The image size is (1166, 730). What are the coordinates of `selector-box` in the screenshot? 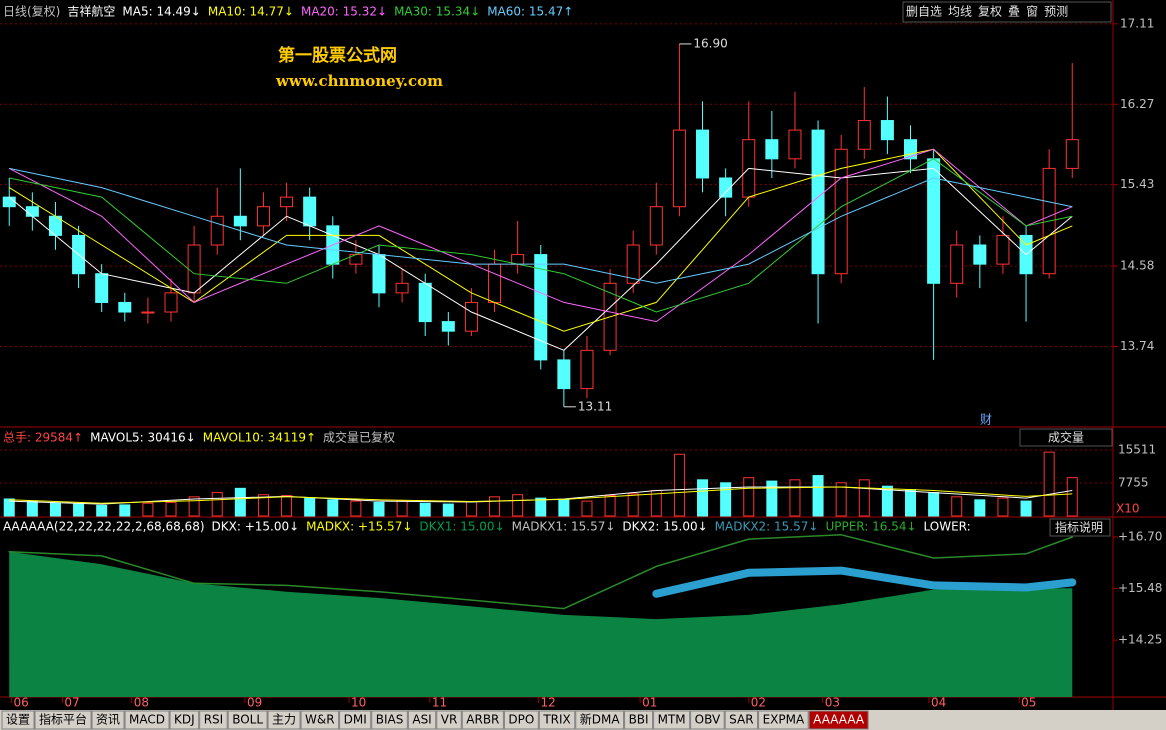 It's located at (1066, 437).